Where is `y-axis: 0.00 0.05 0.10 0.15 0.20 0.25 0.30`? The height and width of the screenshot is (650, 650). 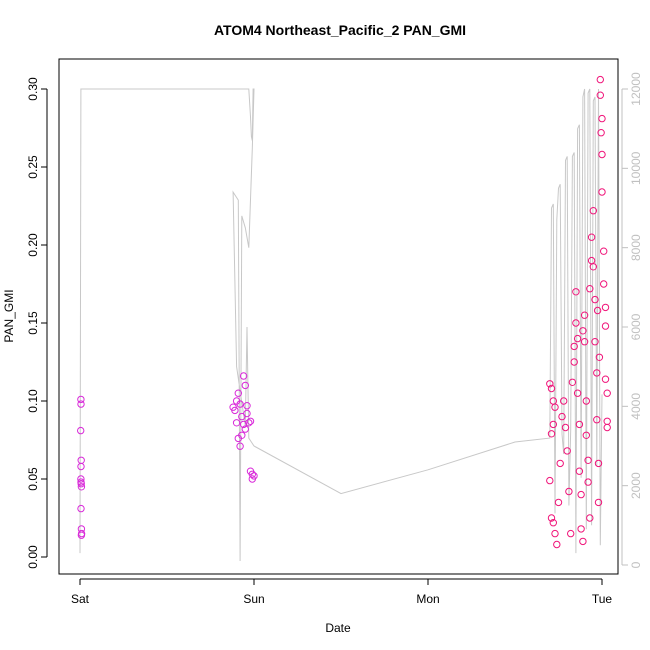 y-axis: 0.00 0.05 0.10 0.15 0.20 0.25 0.30 is located at coordinates (37, 323).